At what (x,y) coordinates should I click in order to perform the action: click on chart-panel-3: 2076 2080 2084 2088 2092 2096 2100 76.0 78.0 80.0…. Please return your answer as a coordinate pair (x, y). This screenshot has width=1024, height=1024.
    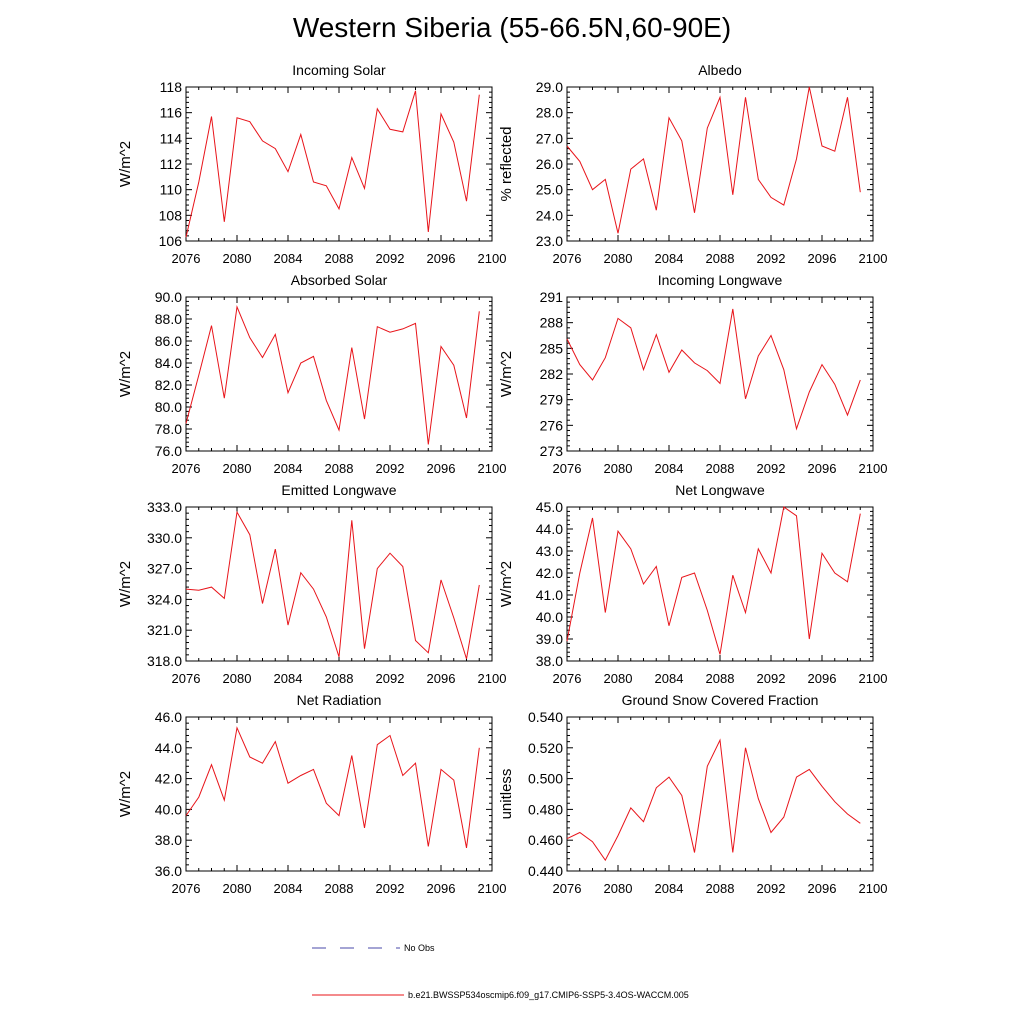
    Looking at the image, I should click on (311, 374).